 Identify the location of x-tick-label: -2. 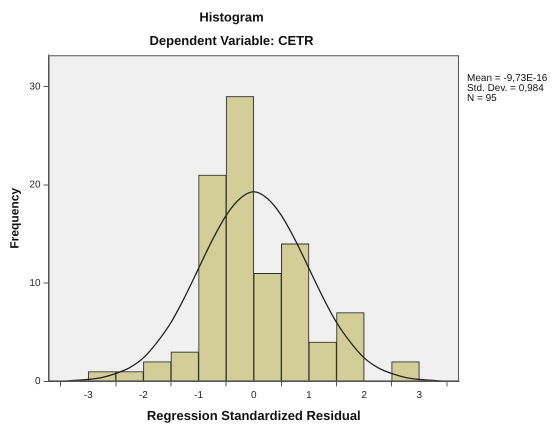
(143, 396).